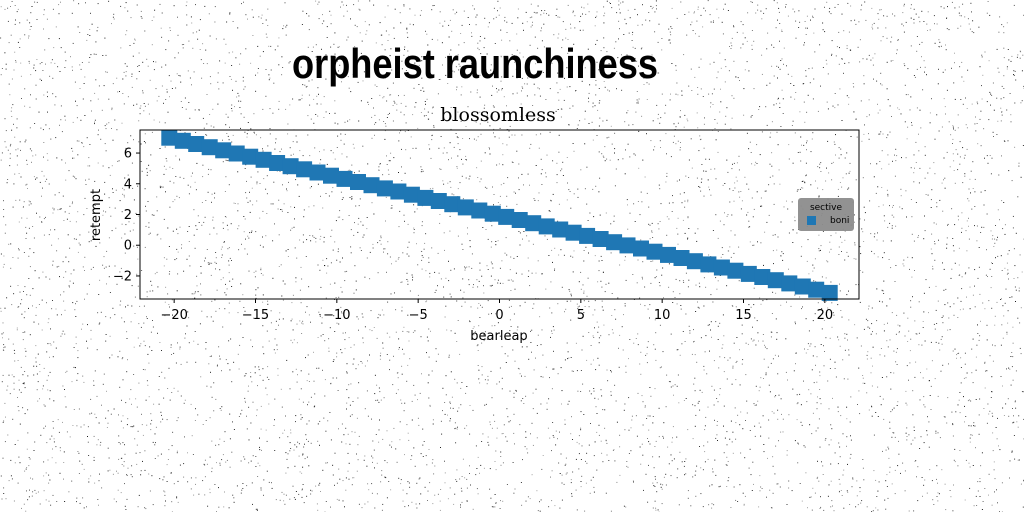  Describe the element at coordinates (581, 315) in the screenshot. I see `x-tick-label: 5` at that location.